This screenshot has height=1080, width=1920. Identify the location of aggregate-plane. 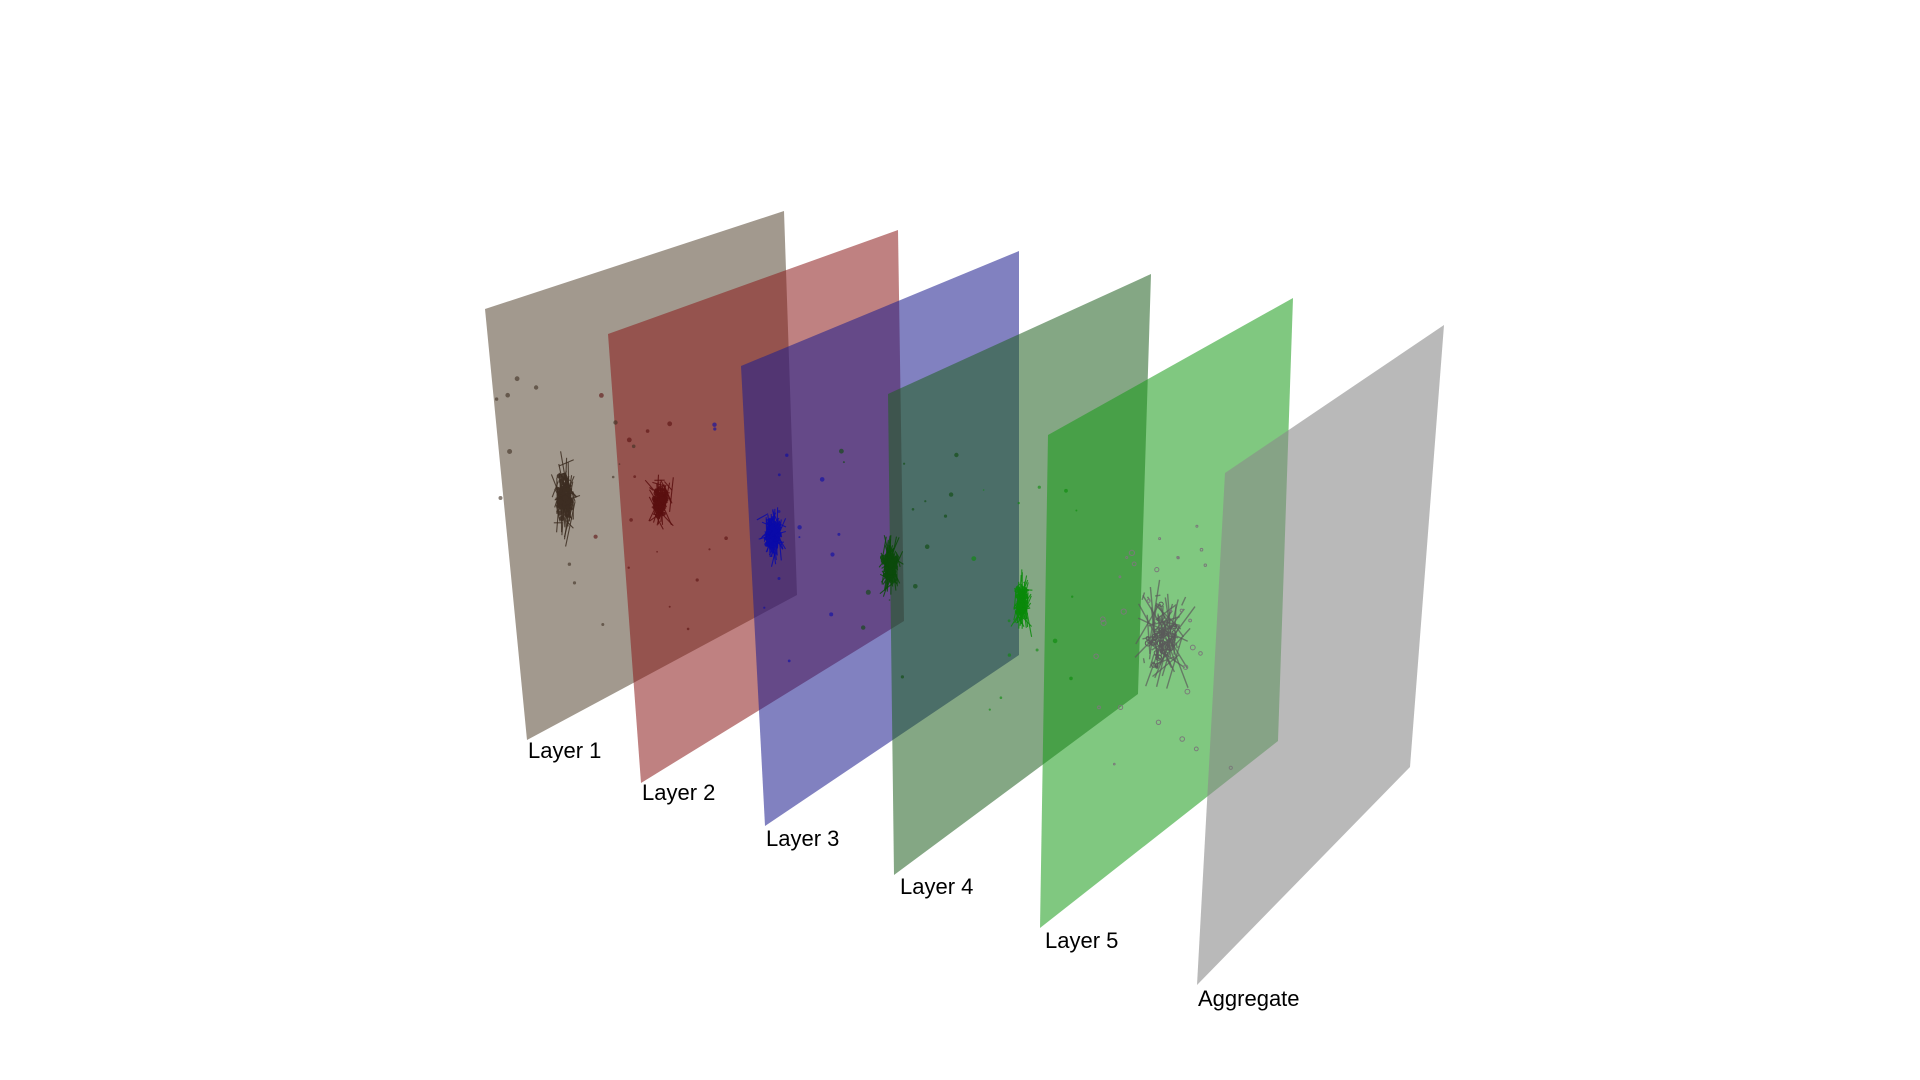
(1320, 655).